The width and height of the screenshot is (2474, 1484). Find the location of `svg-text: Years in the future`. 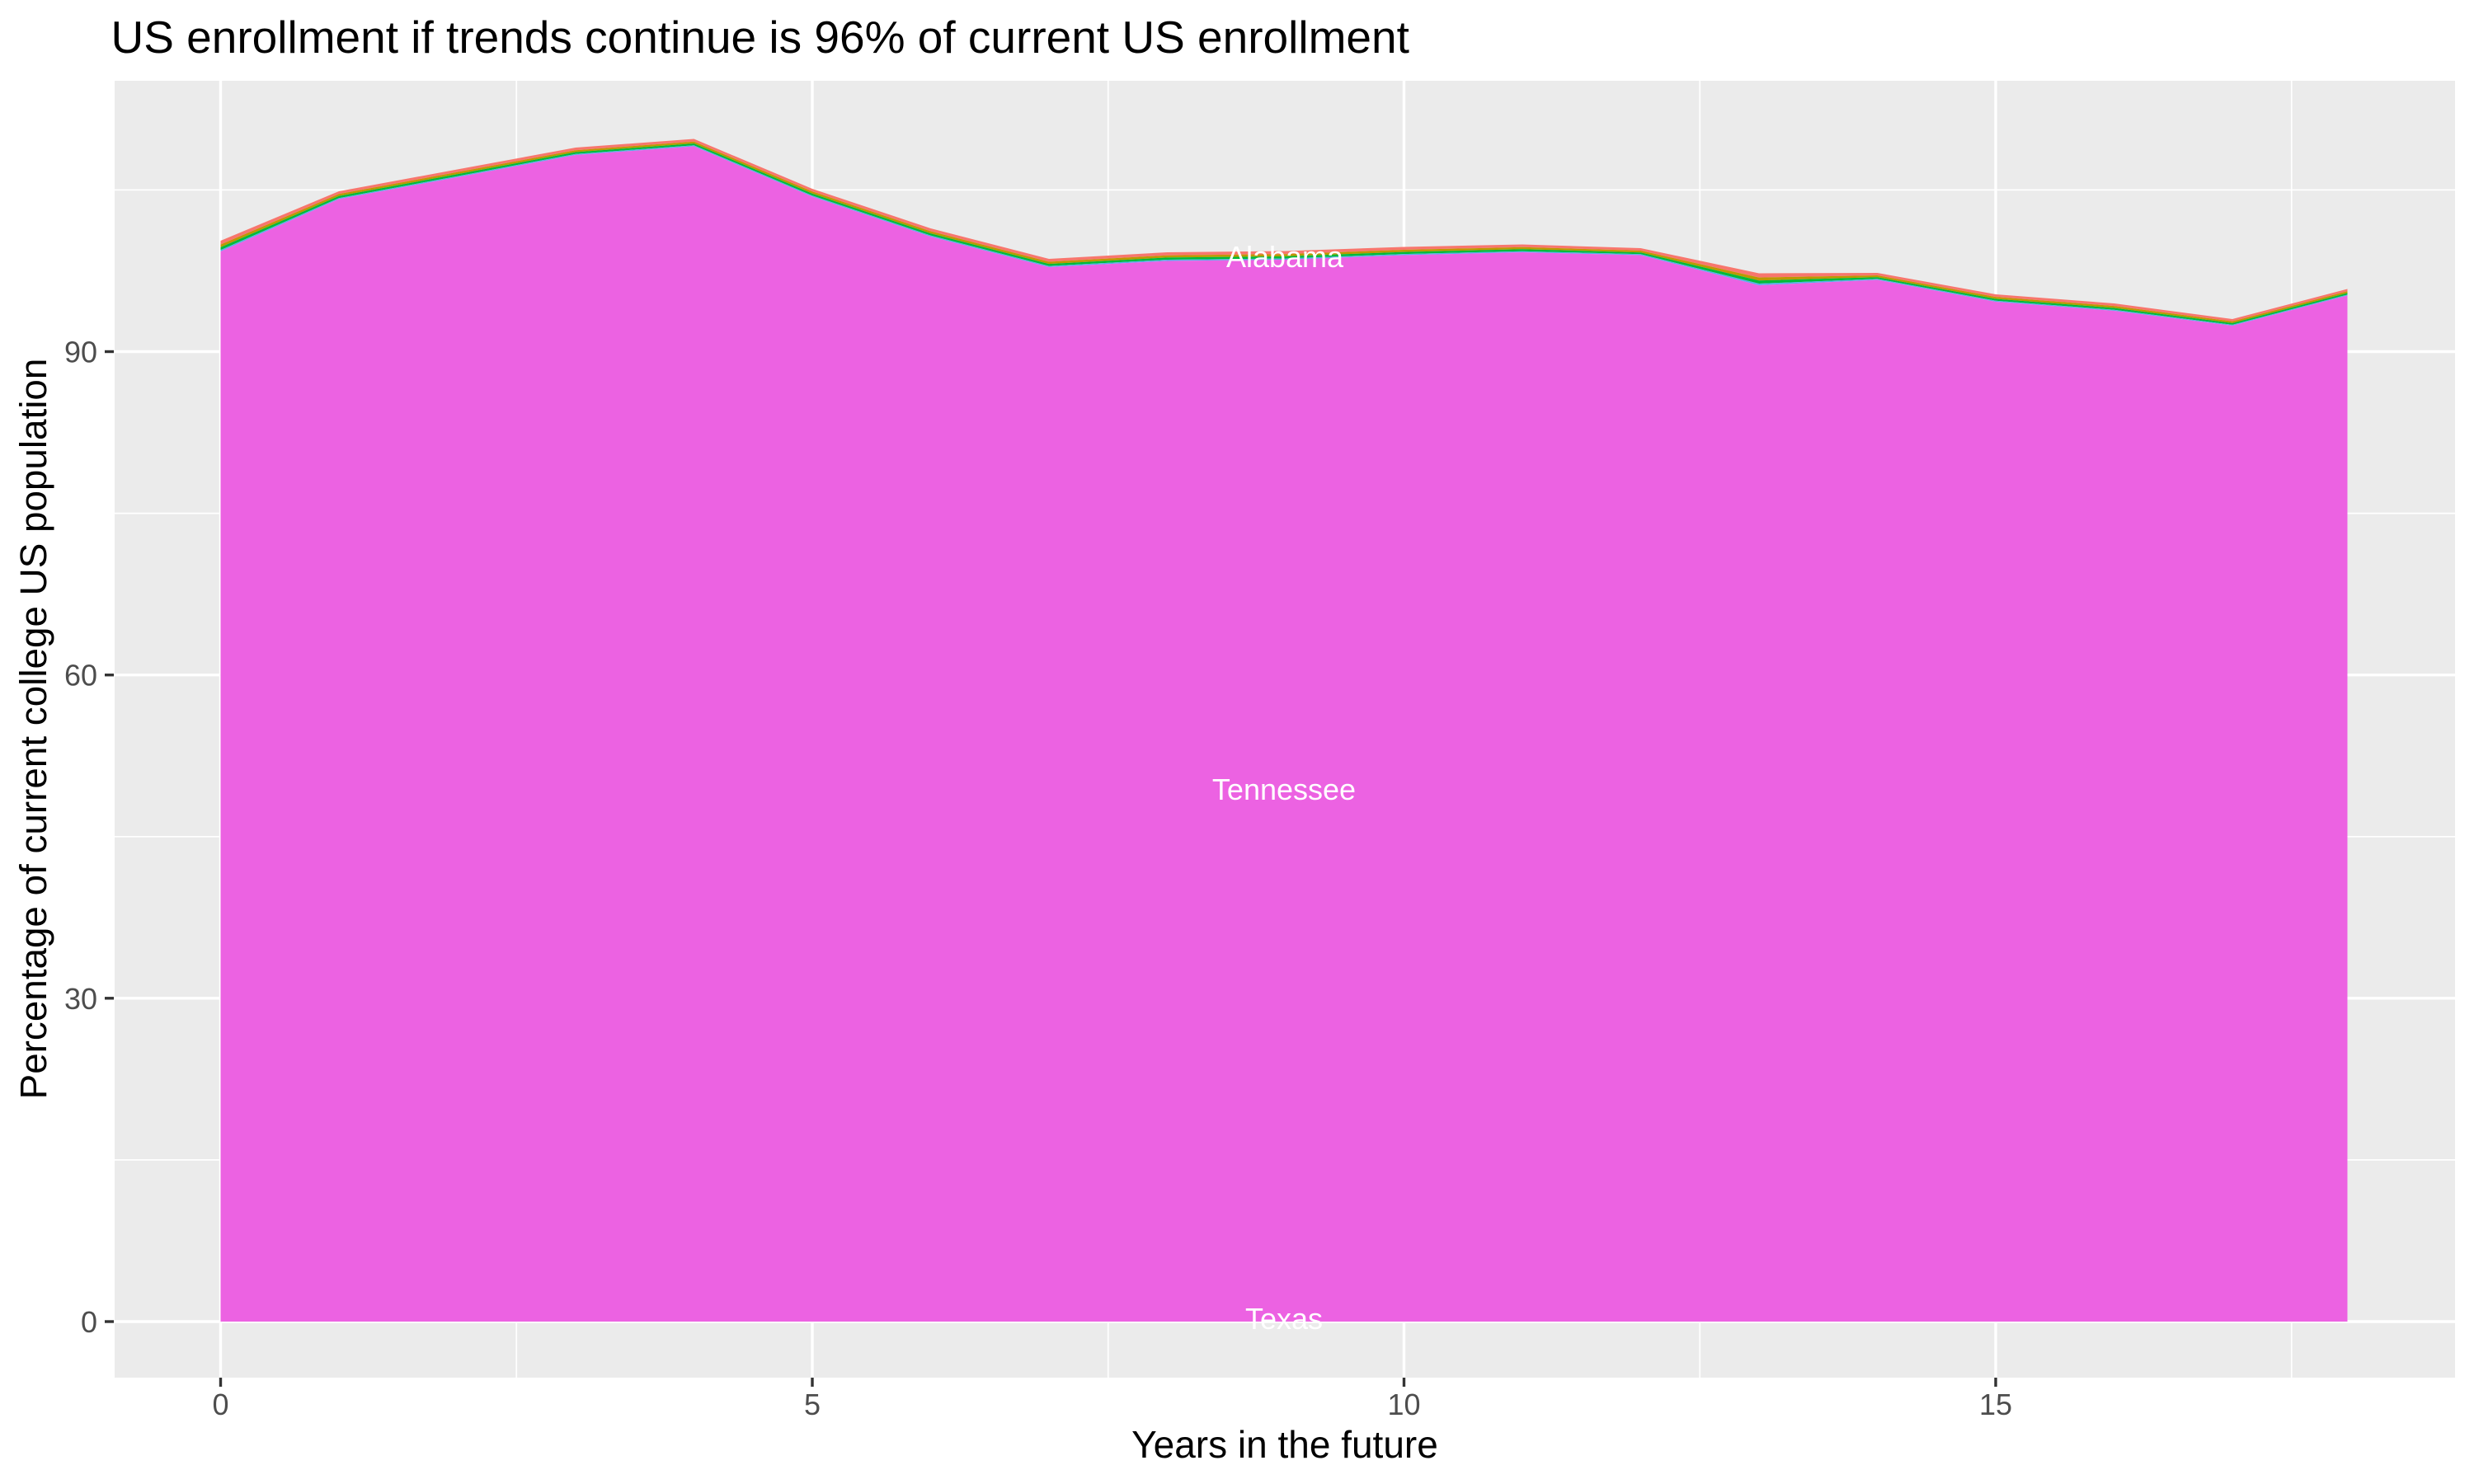

svg-text: Years in the future is located at coordinates (1284, 1444).